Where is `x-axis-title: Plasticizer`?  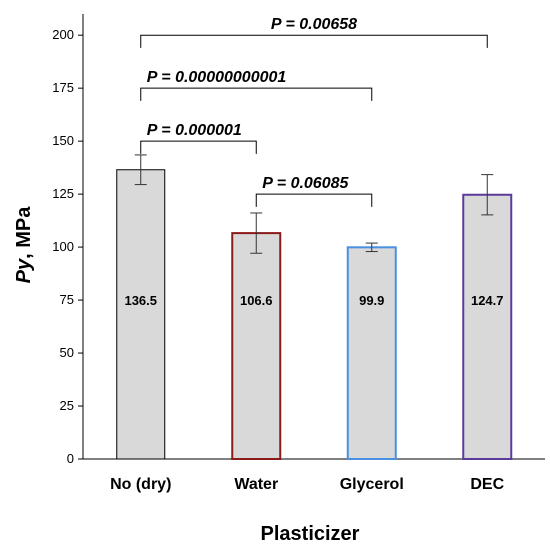 x-axis-title: Plasticizer is located at coordinates (310, 534).